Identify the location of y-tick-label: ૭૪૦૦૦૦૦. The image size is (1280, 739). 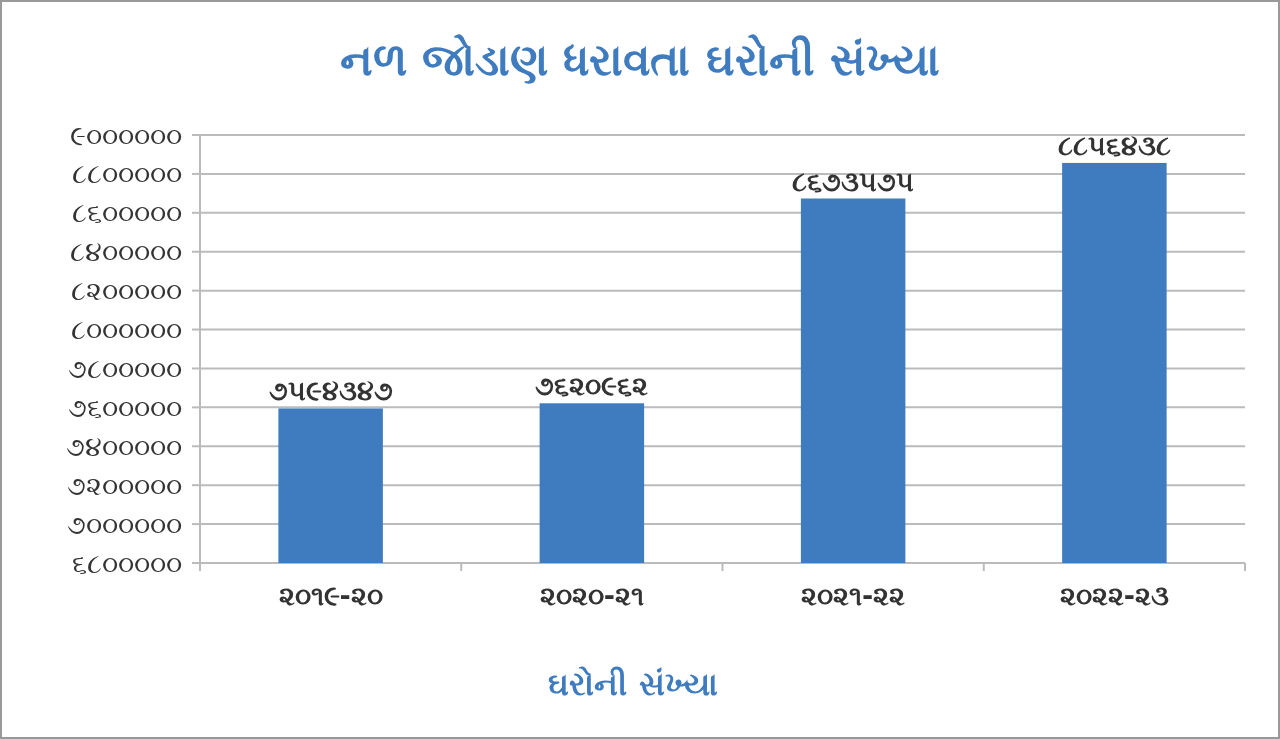
(124, 446).